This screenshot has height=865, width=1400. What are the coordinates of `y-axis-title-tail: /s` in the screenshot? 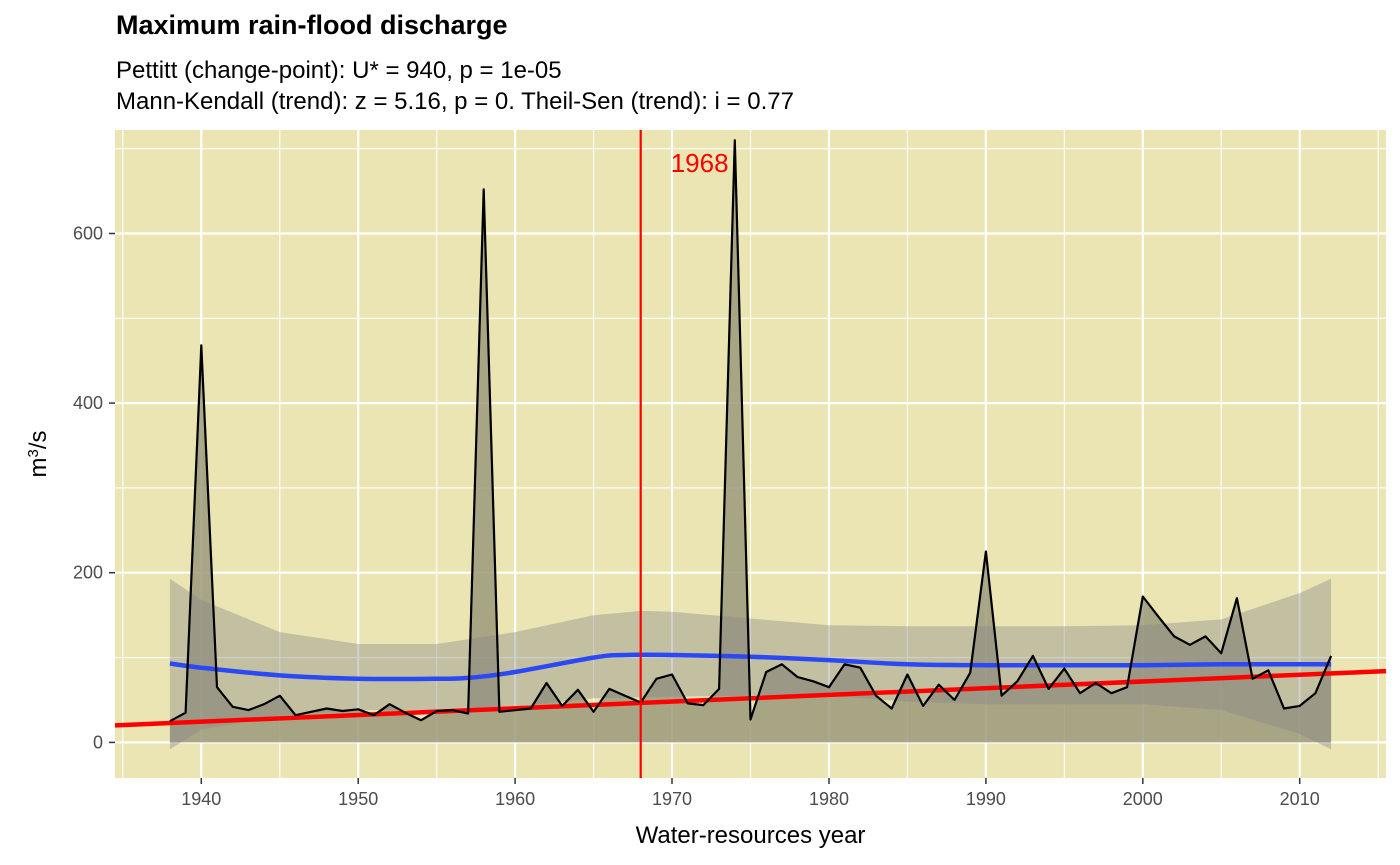 It's located at (38, 439).